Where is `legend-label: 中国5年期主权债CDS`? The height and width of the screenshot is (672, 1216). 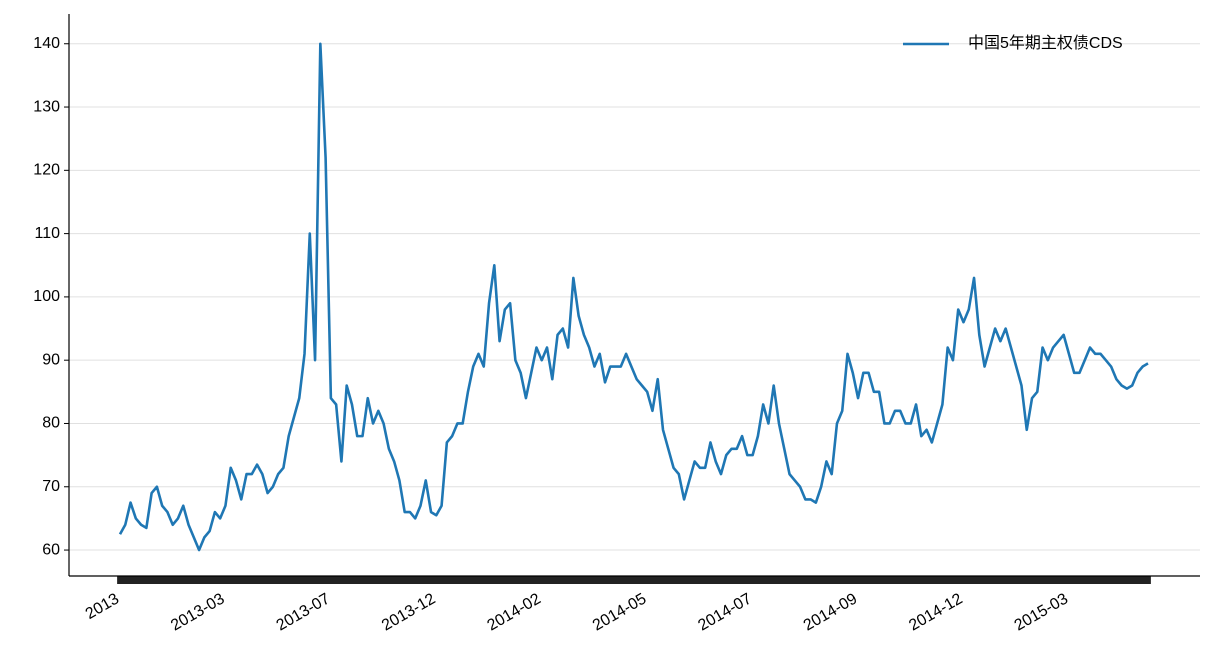
legend-label: 中国5年期主权债CDS is located at coordinates (1045, 43).